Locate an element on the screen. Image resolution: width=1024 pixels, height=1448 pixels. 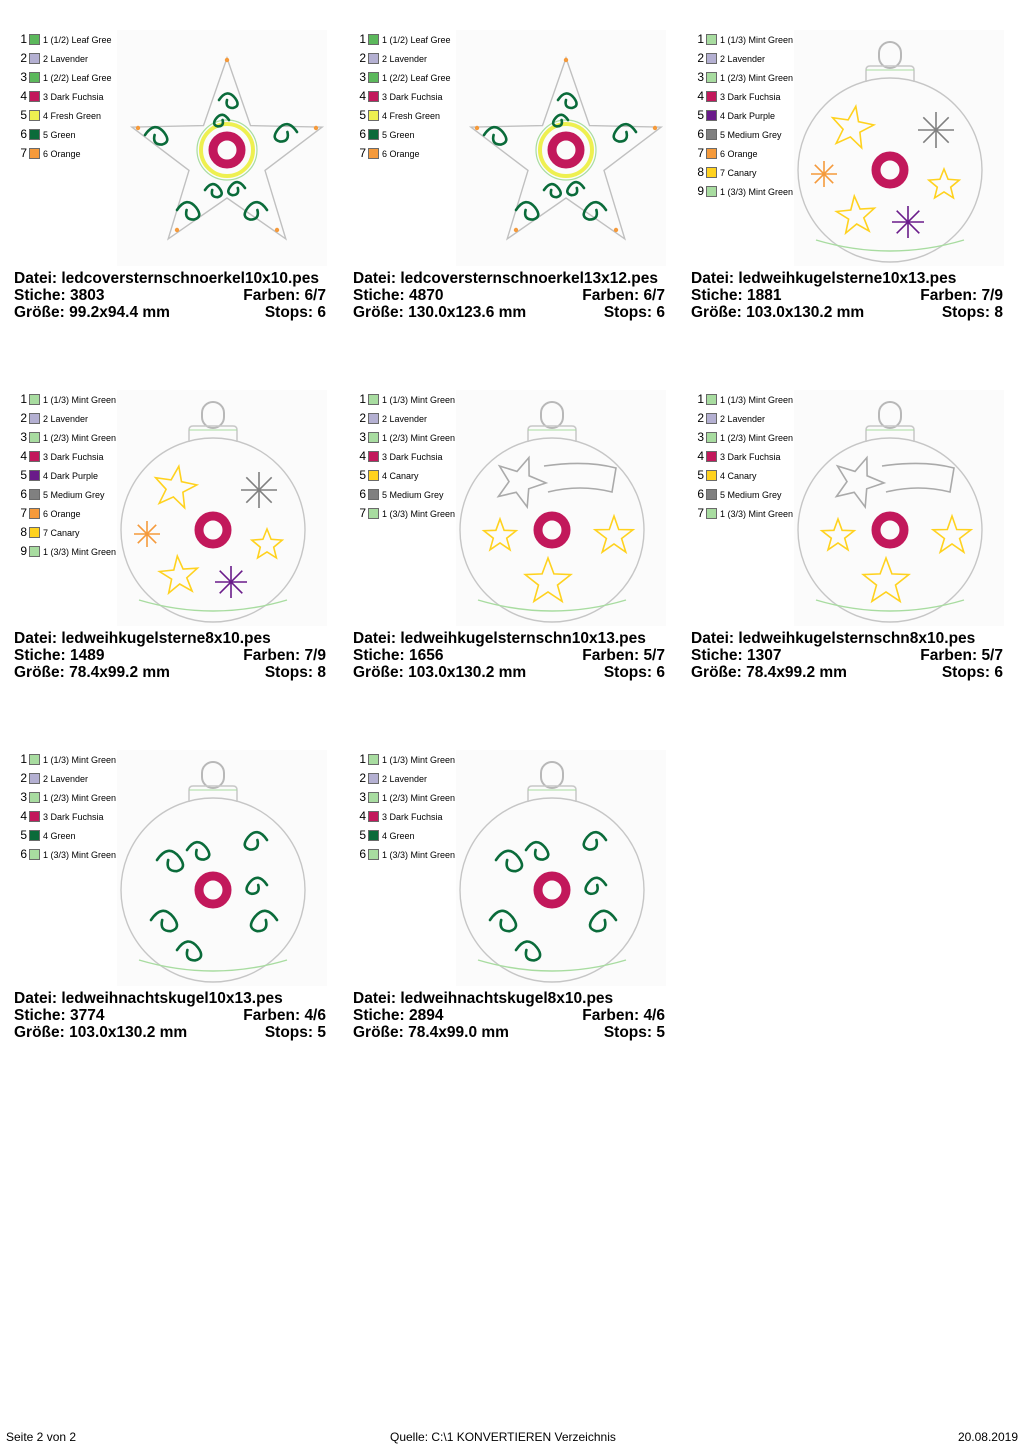
palette-row: 5 4 Green is located at coordinates (74, 835).